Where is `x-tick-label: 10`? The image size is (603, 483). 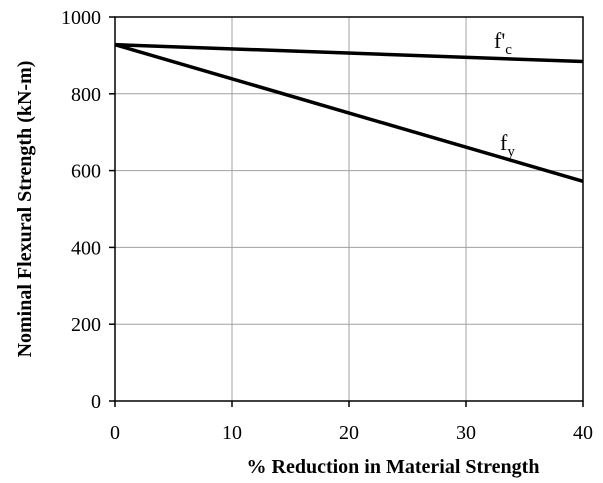 x-tick-label: 10 is located at coordinates (232, 433).